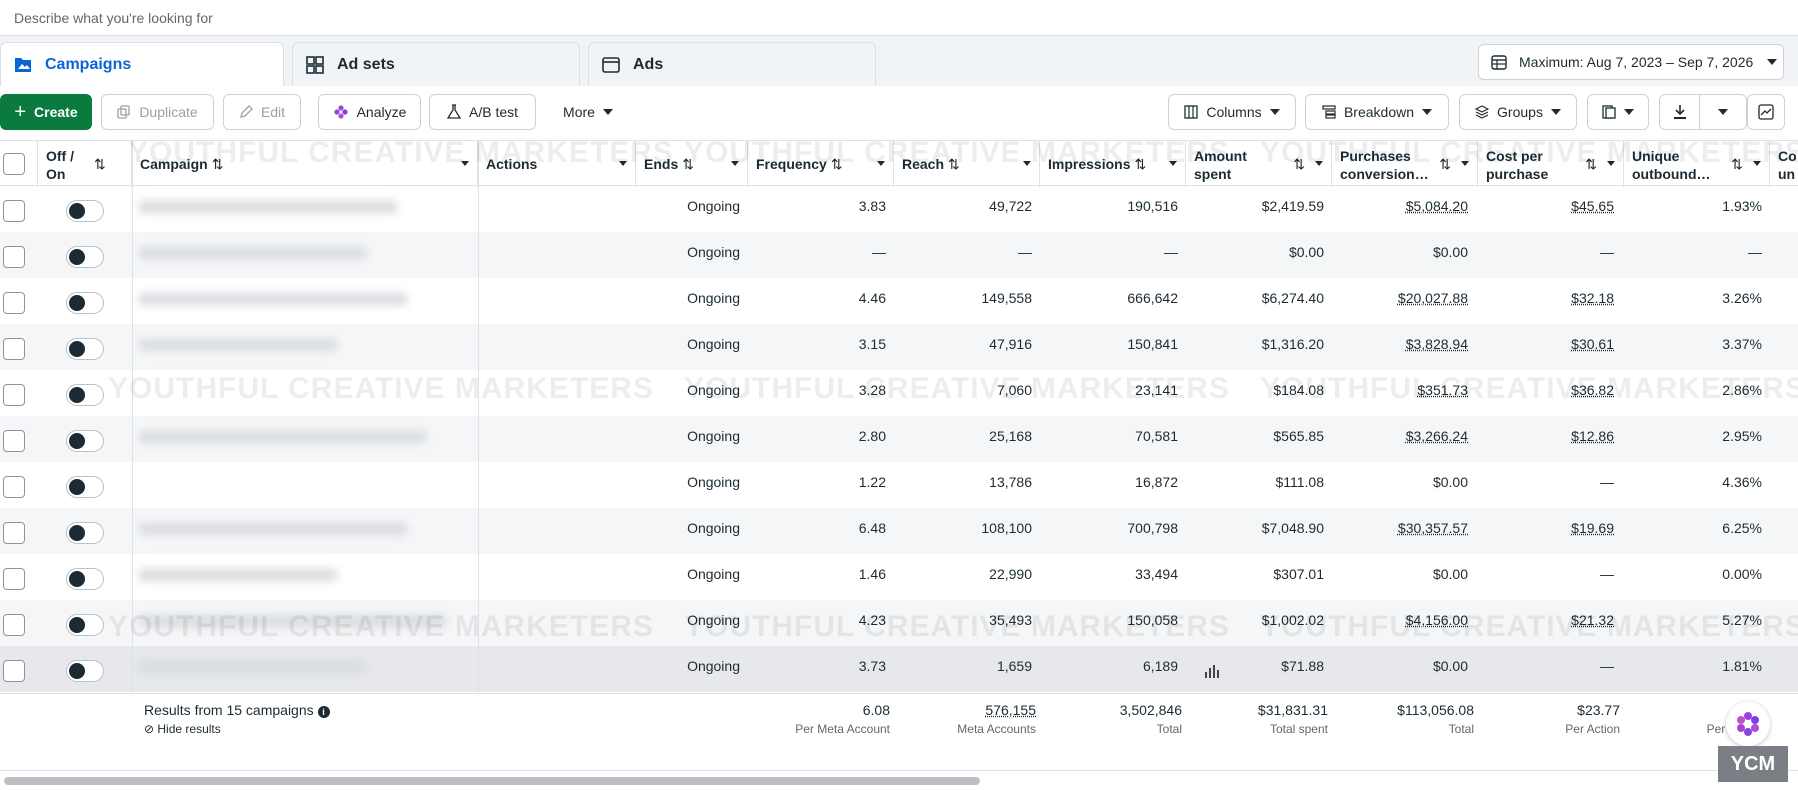 The height and width of the screenshot is (790, 1798). What do you see at coordinates (1212, 671) in the screenshot?
I see `bar-chart-icon` at bounding box center [1212, 671].